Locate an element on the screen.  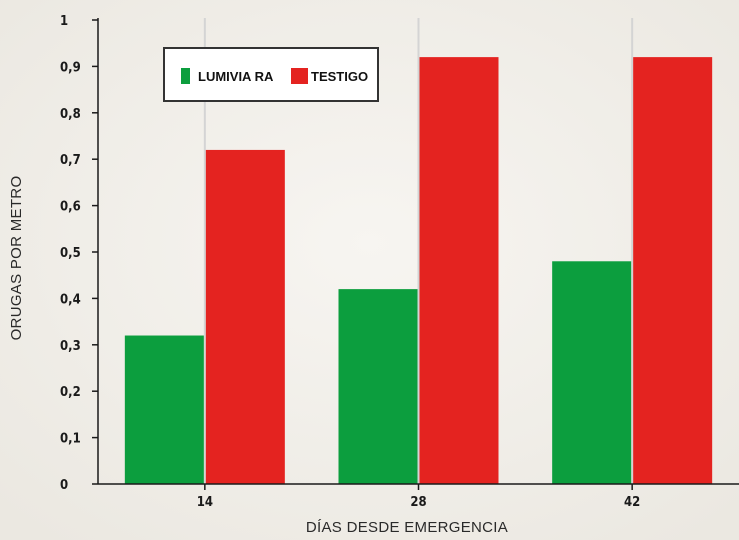
y-ticks-group: 0 0,1 0,2 0,3 0,4 0,5 0,6 0,7 0,8 0,9 1 is located at coordinates (79, 253).